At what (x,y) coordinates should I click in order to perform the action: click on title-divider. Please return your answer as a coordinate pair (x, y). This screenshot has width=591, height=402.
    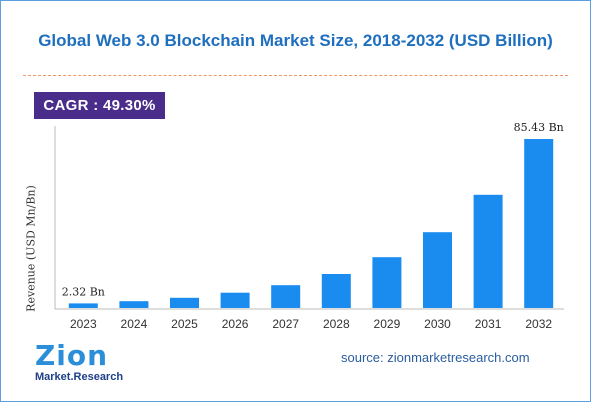
    Looking at the image, I should click on (295, 75).